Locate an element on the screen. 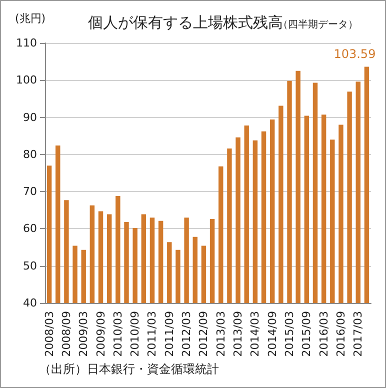 This screenshot has width=386, height=388. y-tick-label: 110 is located at coordinates (26, 43).